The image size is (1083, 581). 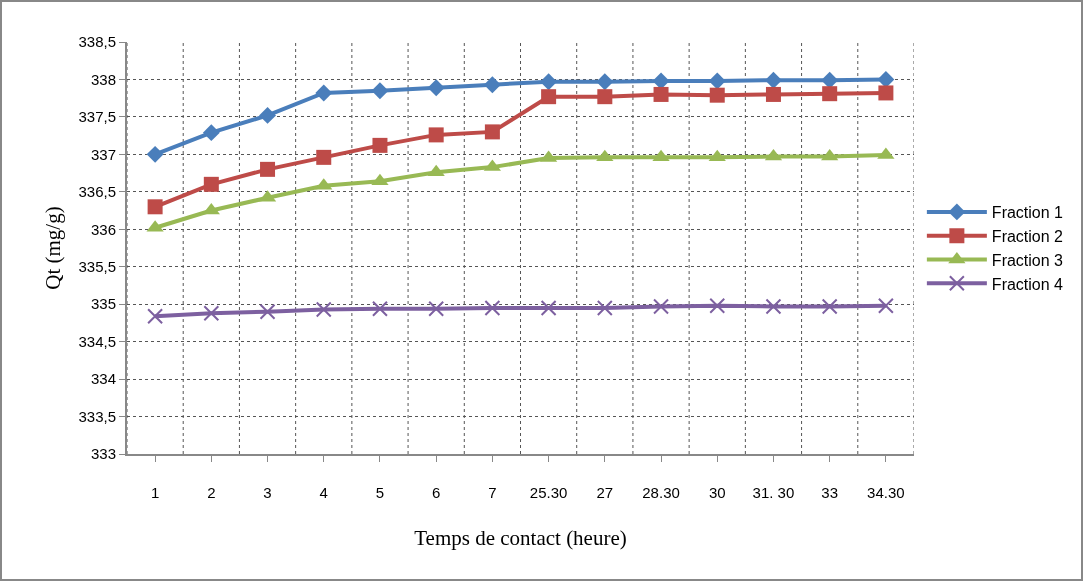 What do you see at coordinates (103, 454) in the screenshot?
I see `y-tick-label: 333` at bounding box center [103, 454].